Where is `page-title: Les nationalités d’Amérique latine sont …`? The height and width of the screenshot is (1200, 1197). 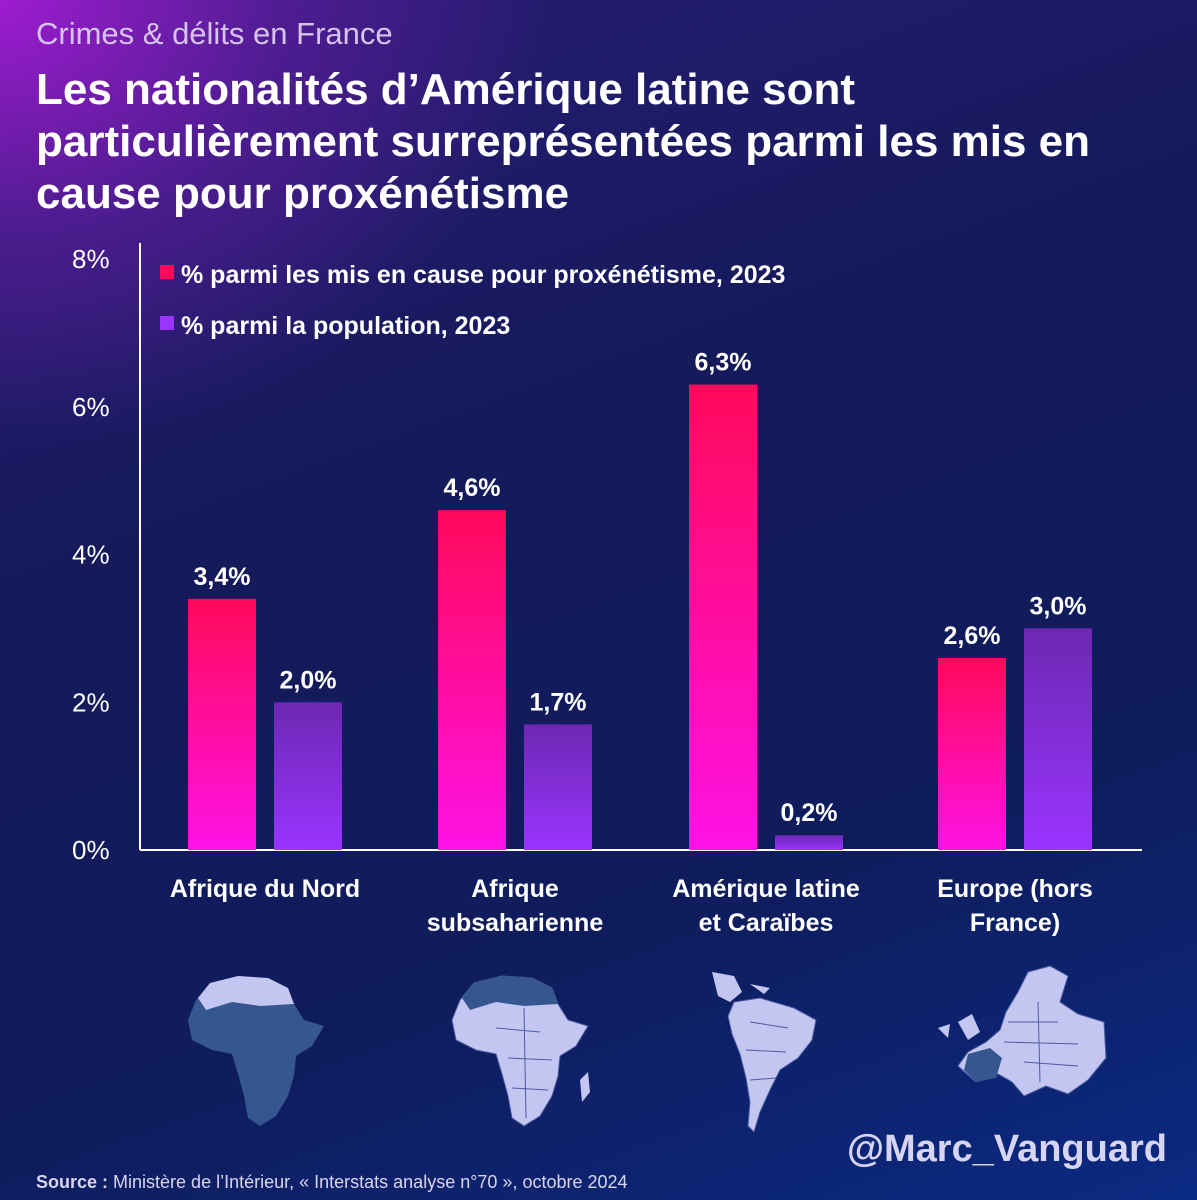 page-title: Les nationalités d’Amérique latine sont … is located at coordinates (563, 141).